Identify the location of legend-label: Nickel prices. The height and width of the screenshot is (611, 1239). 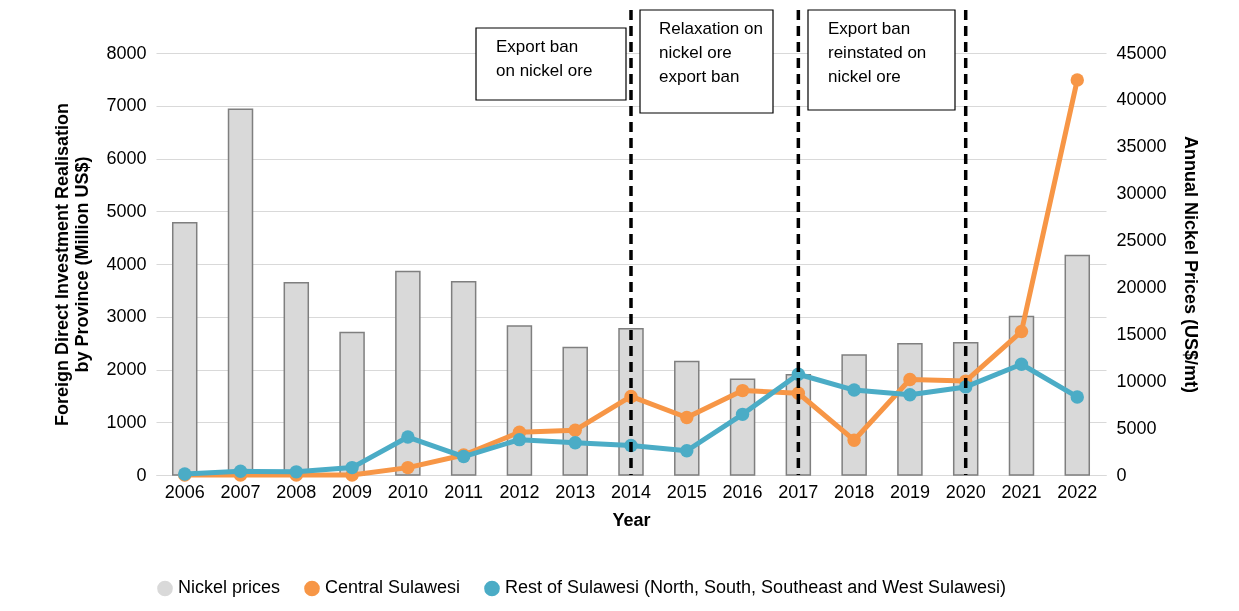
(229, 587).